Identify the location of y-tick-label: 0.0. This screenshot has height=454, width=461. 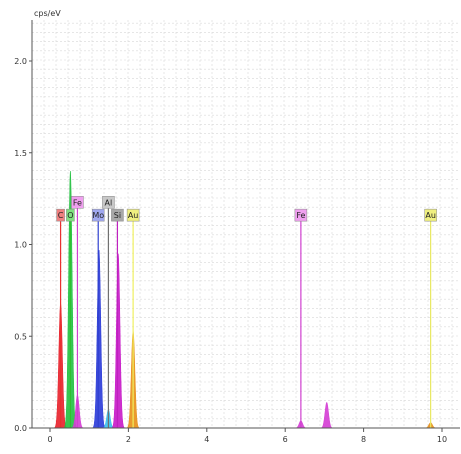
(20, 428).